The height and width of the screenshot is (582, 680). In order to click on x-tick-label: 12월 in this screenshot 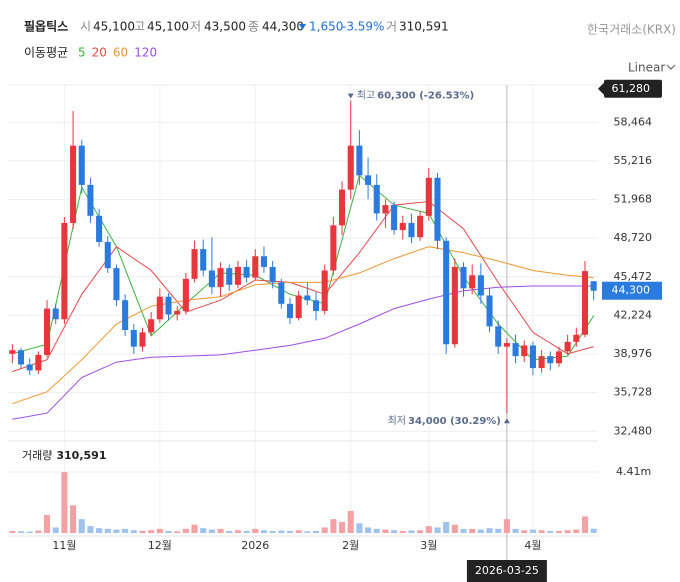, I will do `click(160, 545)`.